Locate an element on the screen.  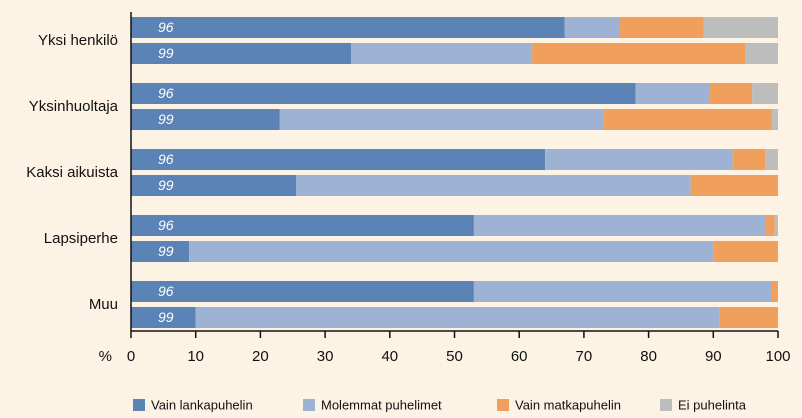
x-tick-label: 50 is located at coordinates (454, 356).